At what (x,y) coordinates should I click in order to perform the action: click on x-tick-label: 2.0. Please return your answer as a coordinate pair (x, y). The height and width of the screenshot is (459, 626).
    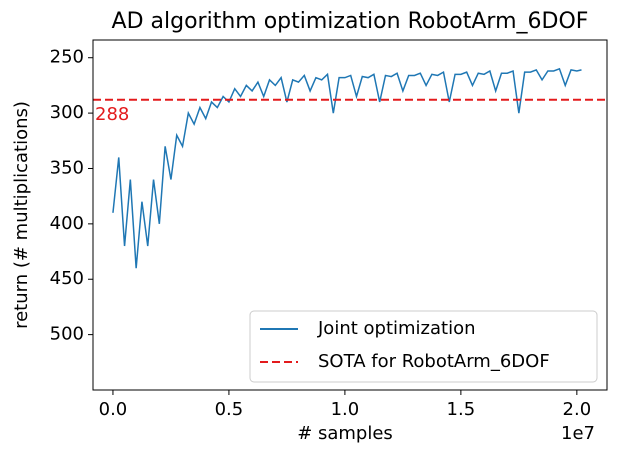
    Looking at the image, I should click on (577, 409).